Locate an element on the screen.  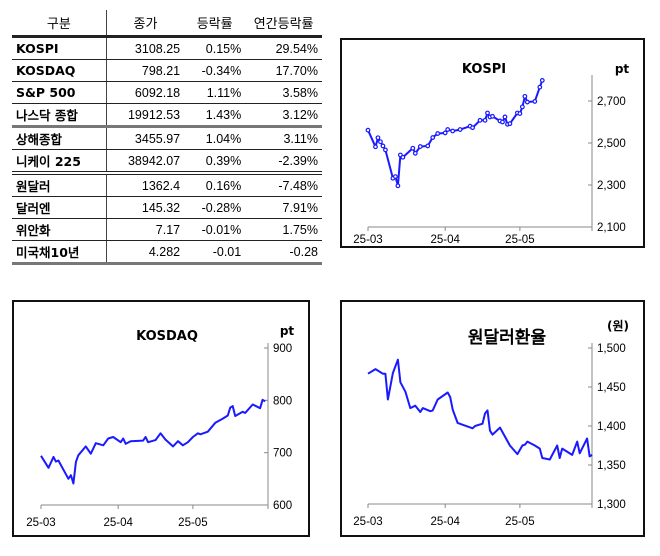
cell-ytd: 3.11% is located at coordinates (283, 138).